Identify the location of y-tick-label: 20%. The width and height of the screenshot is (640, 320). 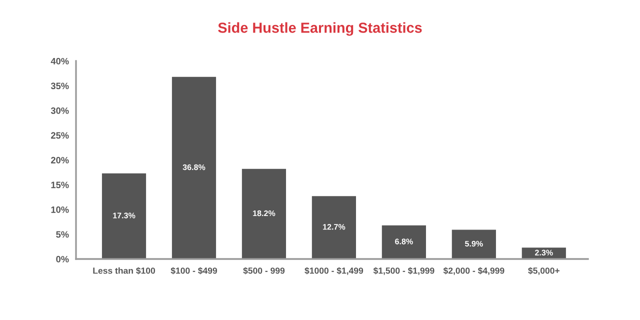
(60, 160).